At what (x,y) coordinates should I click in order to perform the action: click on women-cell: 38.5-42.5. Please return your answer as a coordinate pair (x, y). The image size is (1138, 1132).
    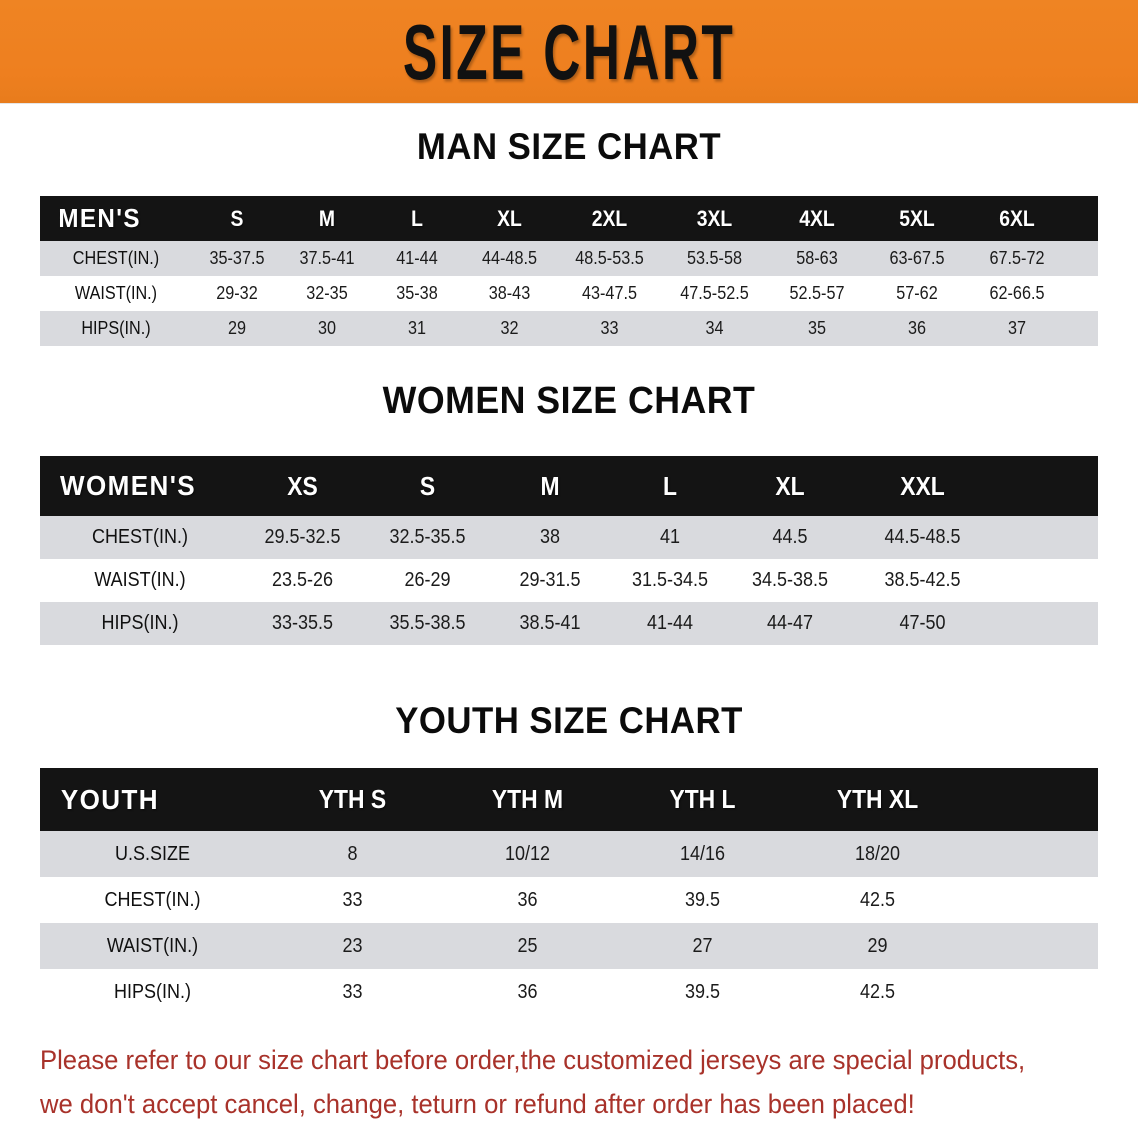
    Looking at the image, I should click on (922, 580).